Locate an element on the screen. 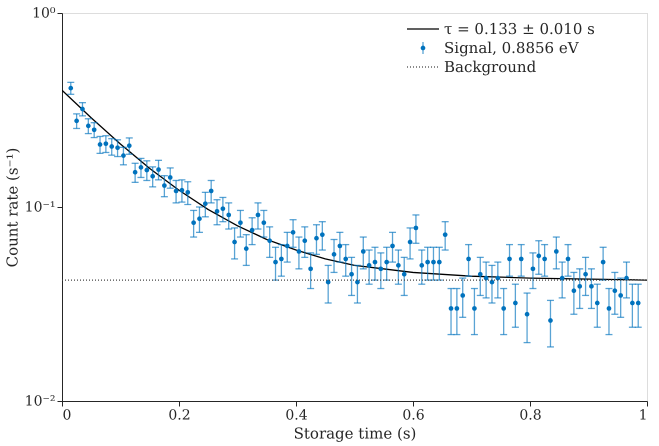 Image resolution: width=659 pixels, height=446 pixels. x-tick-label: 0.8 is located at coordinates (530, 416).